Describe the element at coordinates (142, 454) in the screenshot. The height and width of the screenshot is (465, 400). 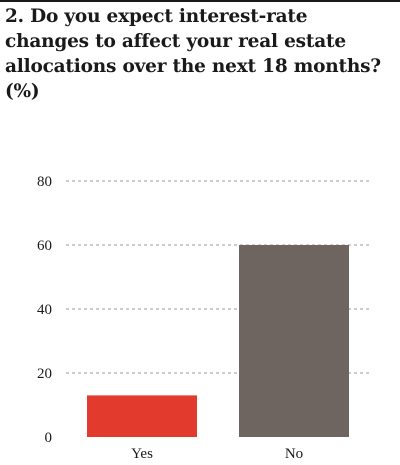
I see `x-tick-yes: Yes` at that location.